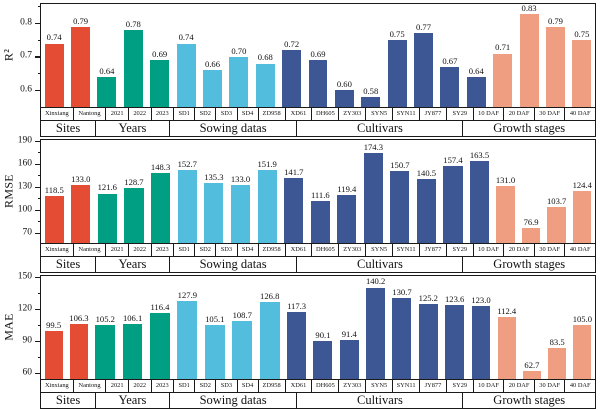 The image size is (600, 410). What do you see at coordinates (212, 55) in the screenshot?
I see `bar-slot: 0.66` at bounding box center [212, 55].